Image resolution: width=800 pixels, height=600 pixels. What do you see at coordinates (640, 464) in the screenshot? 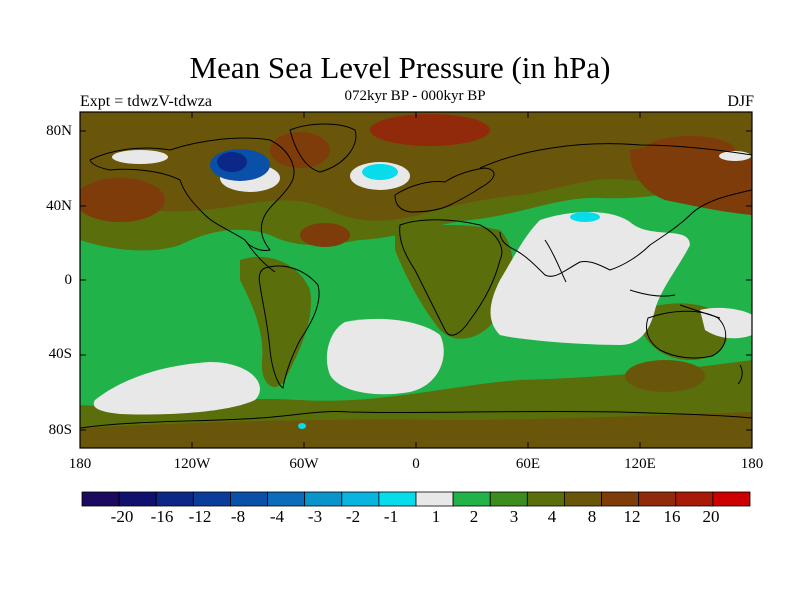
I see `x-tick-label: 120E` at bounding box center [640, 464].